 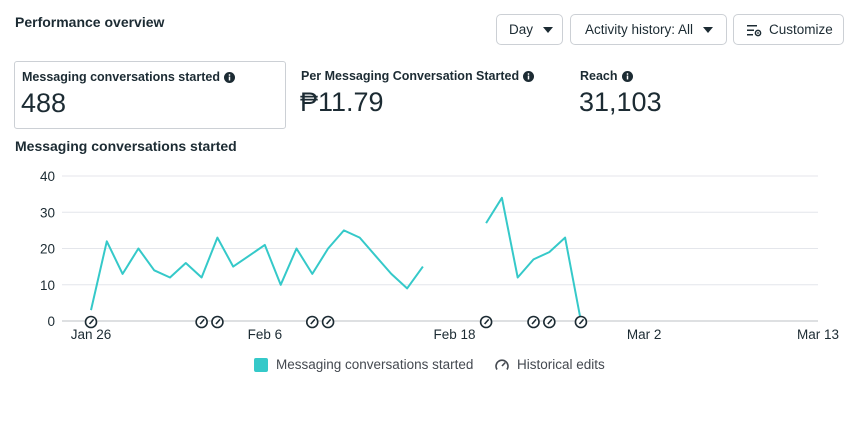 I want to click on page-title: Performance overview, so click(x=90, y=22).